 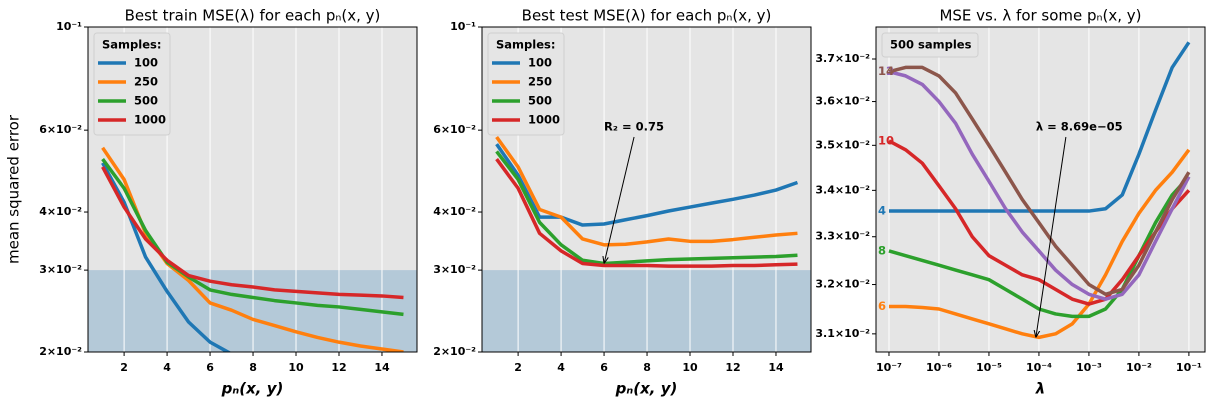 I want to click on x-tick-label: 10⁻⁷, so click(x=889, y=367).